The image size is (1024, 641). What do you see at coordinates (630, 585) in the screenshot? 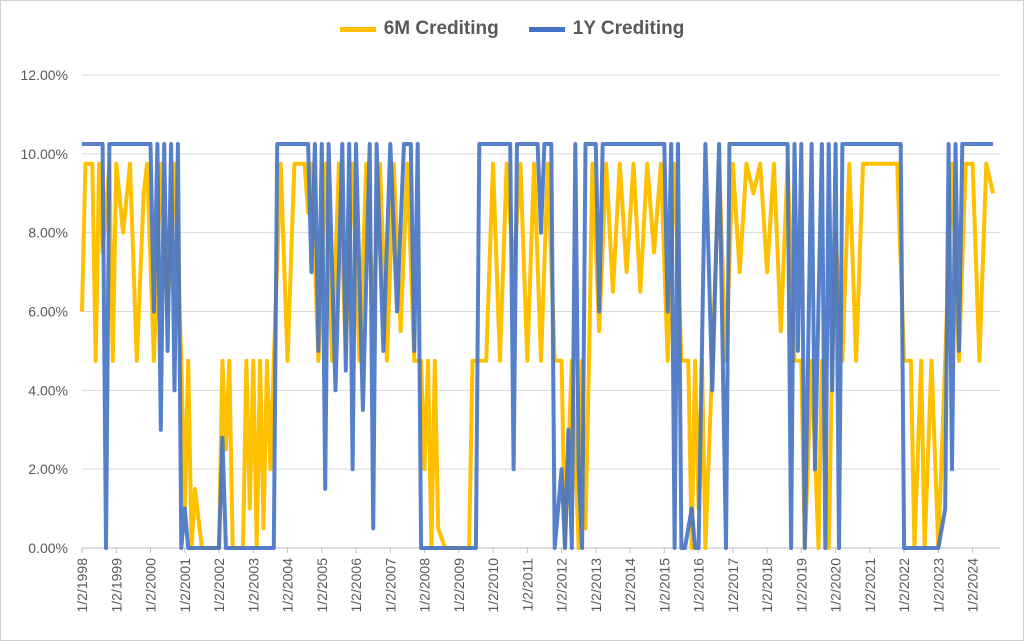
I see `x-tick-label: 1/2/2014` at bounding box center [630, 585].